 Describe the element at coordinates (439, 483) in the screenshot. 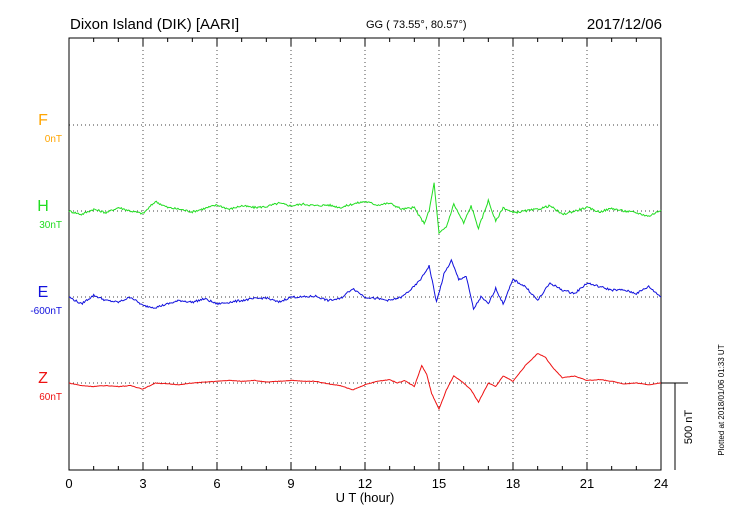

I see `x-tick-label: 15` at that location.